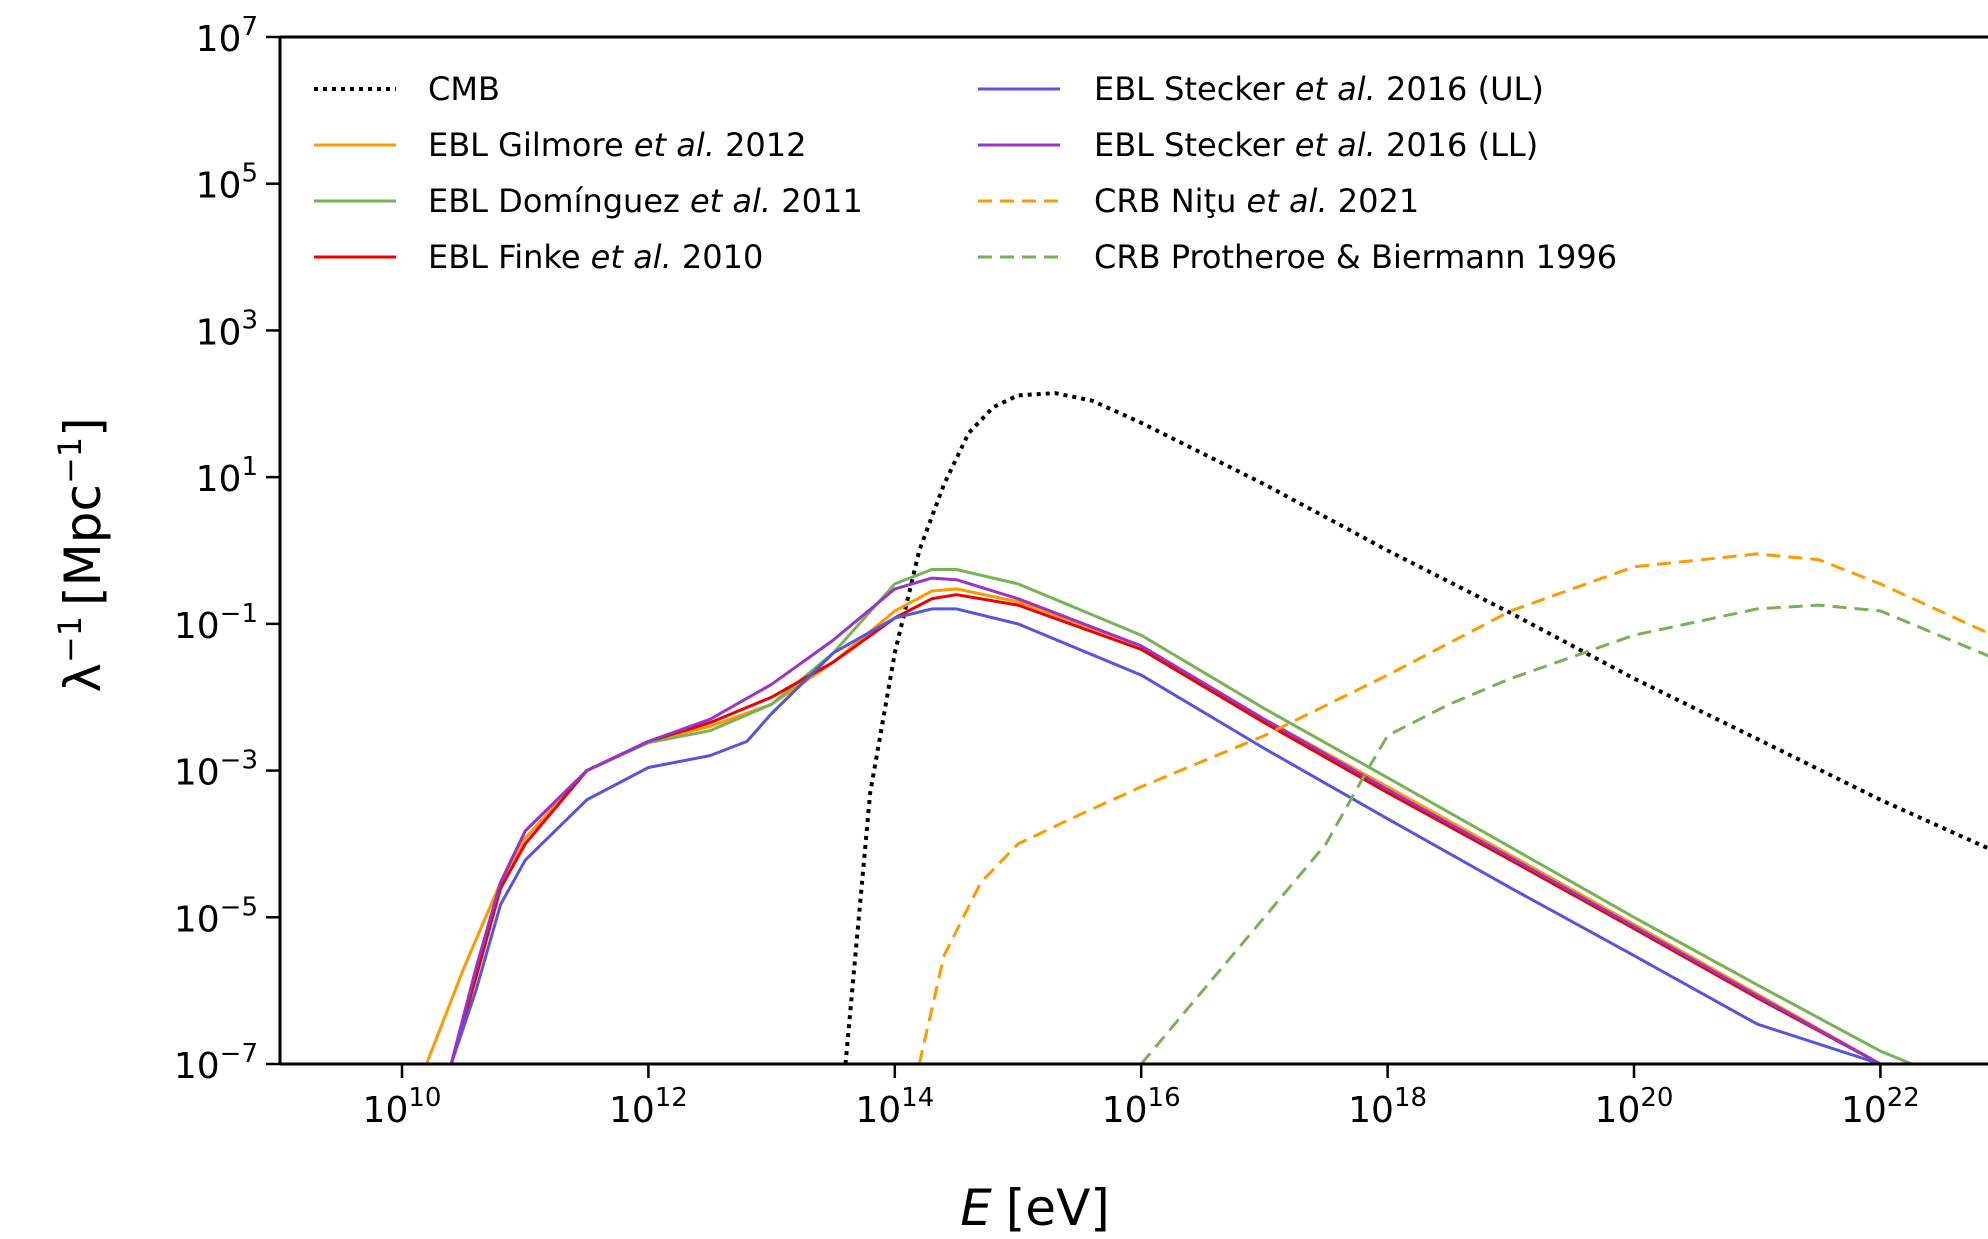 The height and width of the screenshot is (1239, 1988). I want to click on x-axis-ticks: 1010 1012 1014 1016 1018 1020 1022, so click(1141, 1097).